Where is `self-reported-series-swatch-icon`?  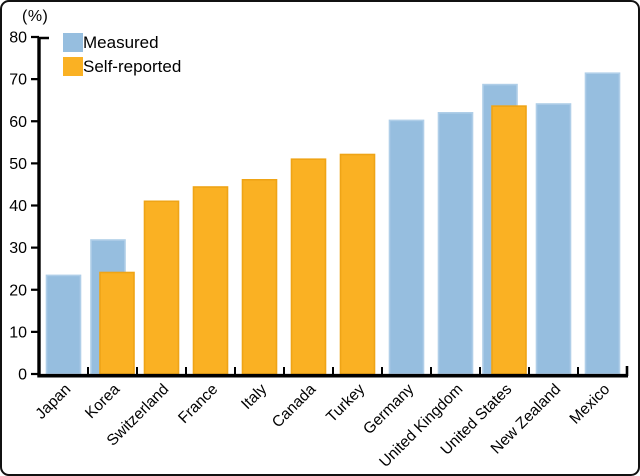 self-reported-series-swatch-icon is located at coordinates (73, 66).